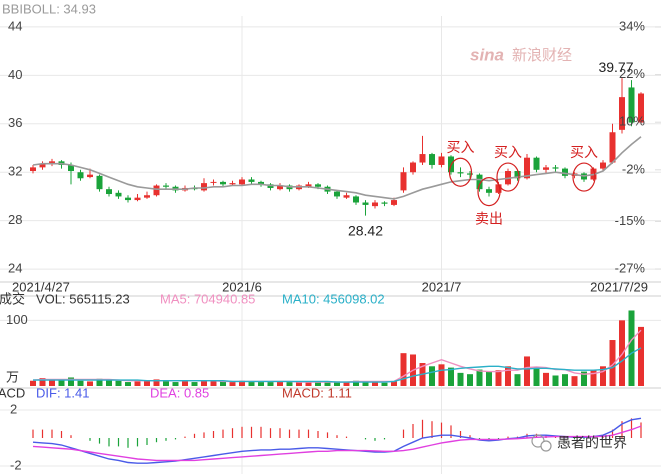  I want to click on y-tick-label: 44, so click(15, 25).